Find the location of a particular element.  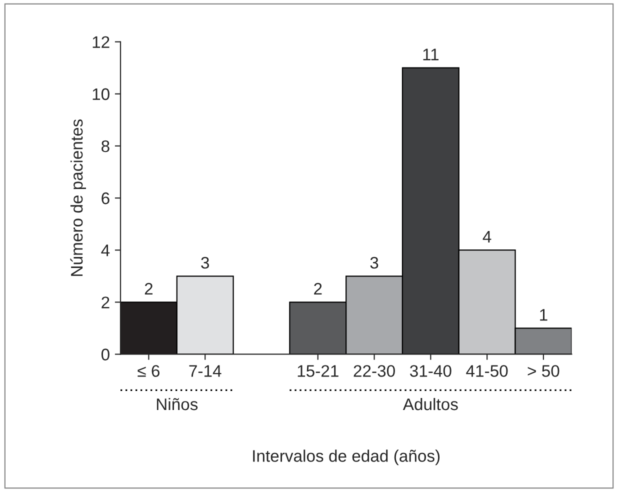

y-axis-title: Número de pacientes is located at coordinates (78, 197).